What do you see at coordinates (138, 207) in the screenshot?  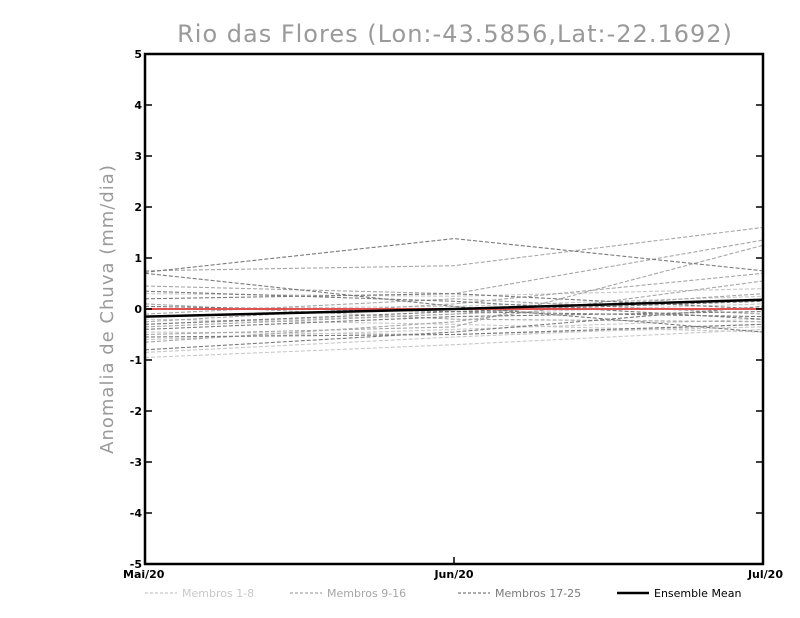 I see `y-tick-label: 2` at bounding box center [138, 207].